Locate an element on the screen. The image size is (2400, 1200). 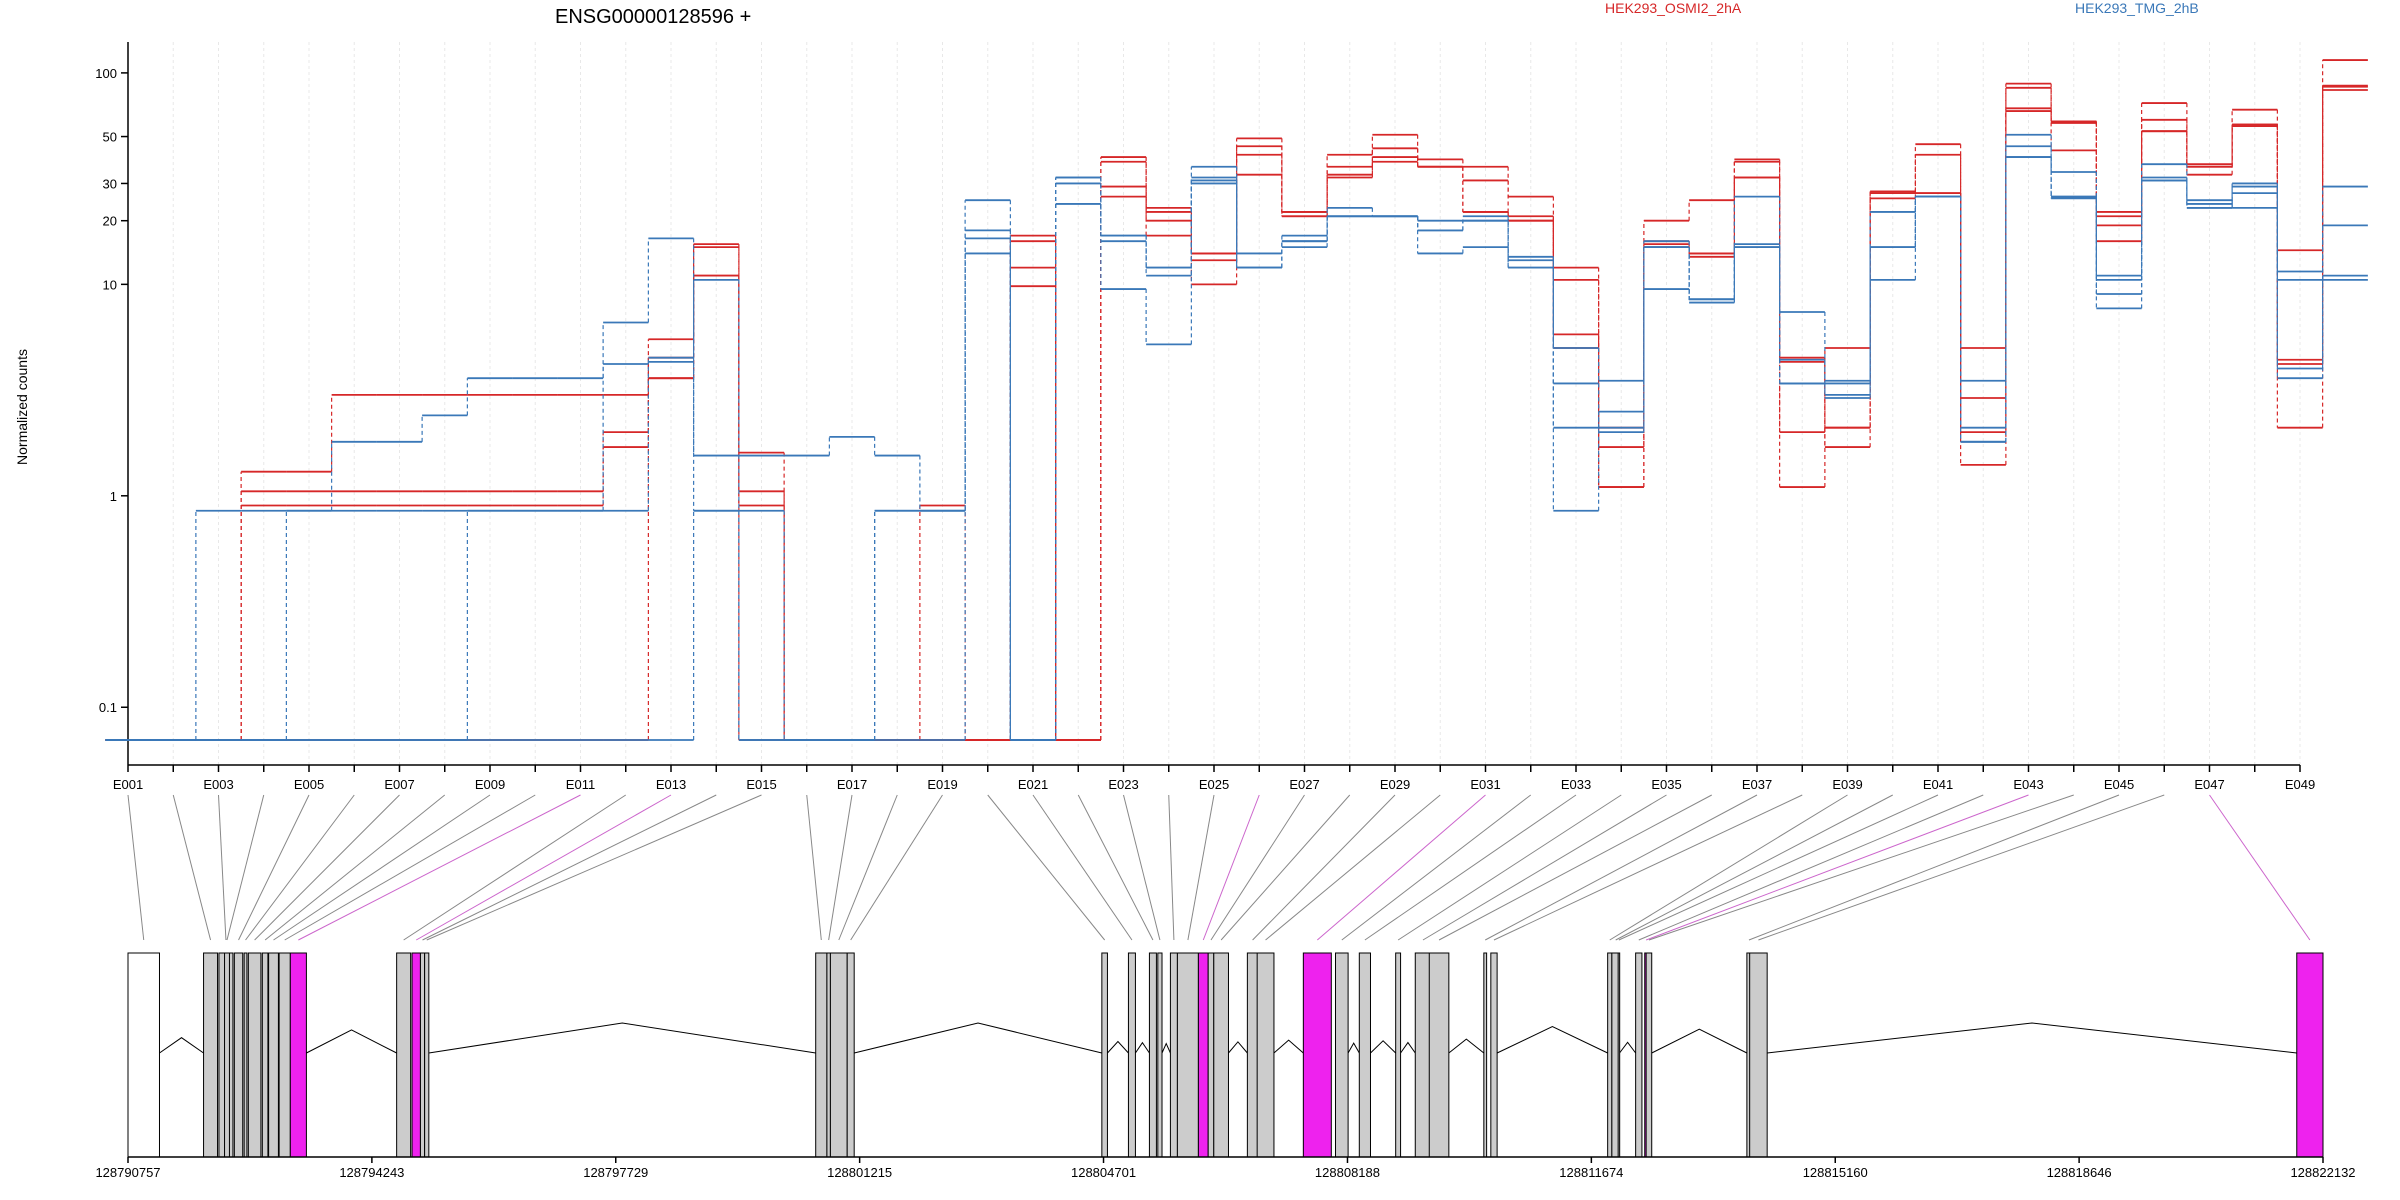
exon-label: E027 is located at coordinates (1304, 784).